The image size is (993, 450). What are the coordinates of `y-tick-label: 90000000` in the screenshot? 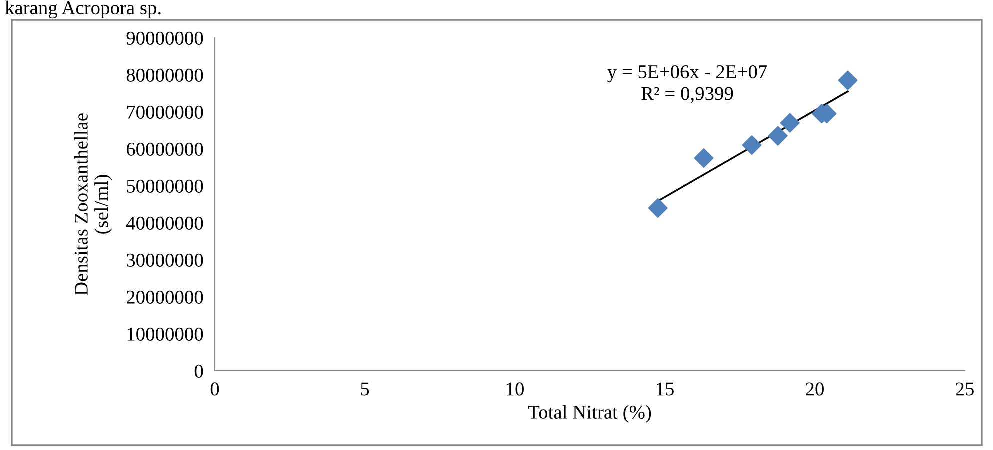 It's located at (165, 38).